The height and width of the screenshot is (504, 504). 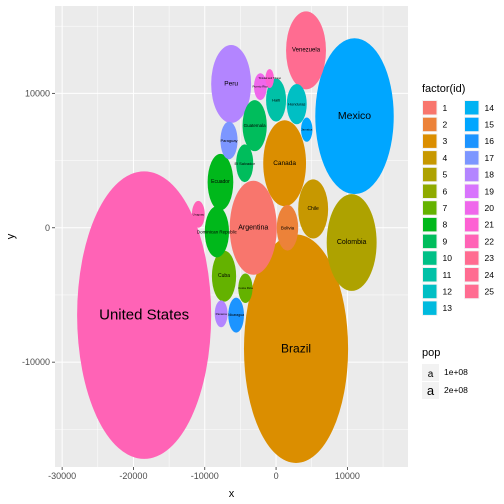 What do you see at coordinates (253, 227) in the screenshot?
I see `bubble-label: Argentina` at bounding box center [253, 227].